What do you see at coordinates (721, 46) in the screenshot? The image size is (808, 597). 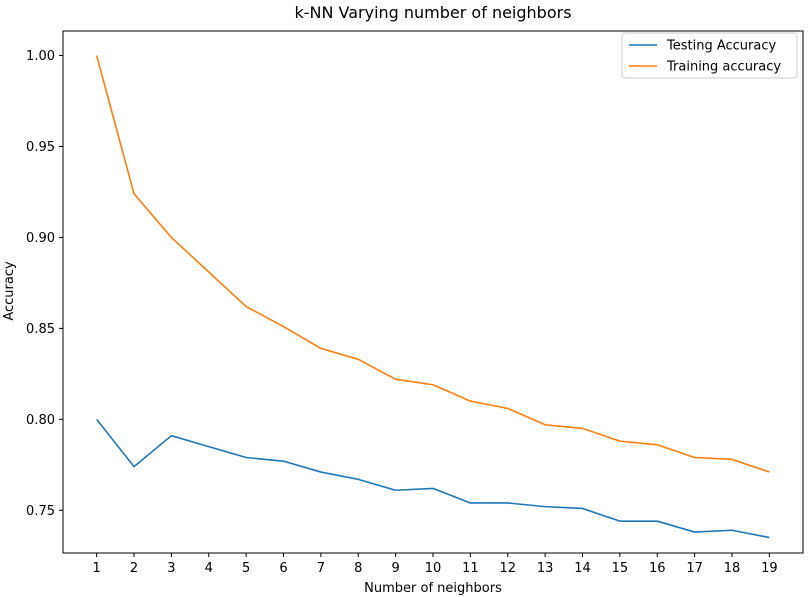 I see `legend-label: Testing Accuracy` at bounding box center [721, 46].